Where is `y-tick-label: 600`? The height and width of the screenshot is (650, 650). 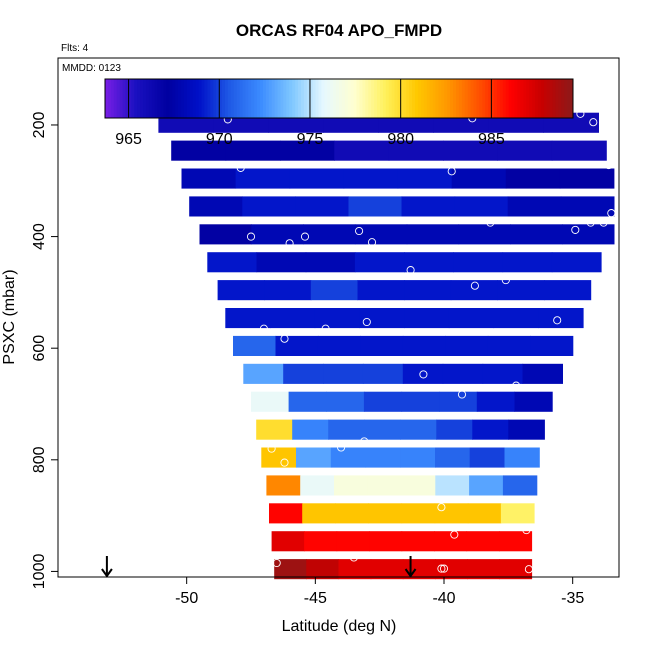 y-tick-label: 600 is located at coordinates (39, 348).